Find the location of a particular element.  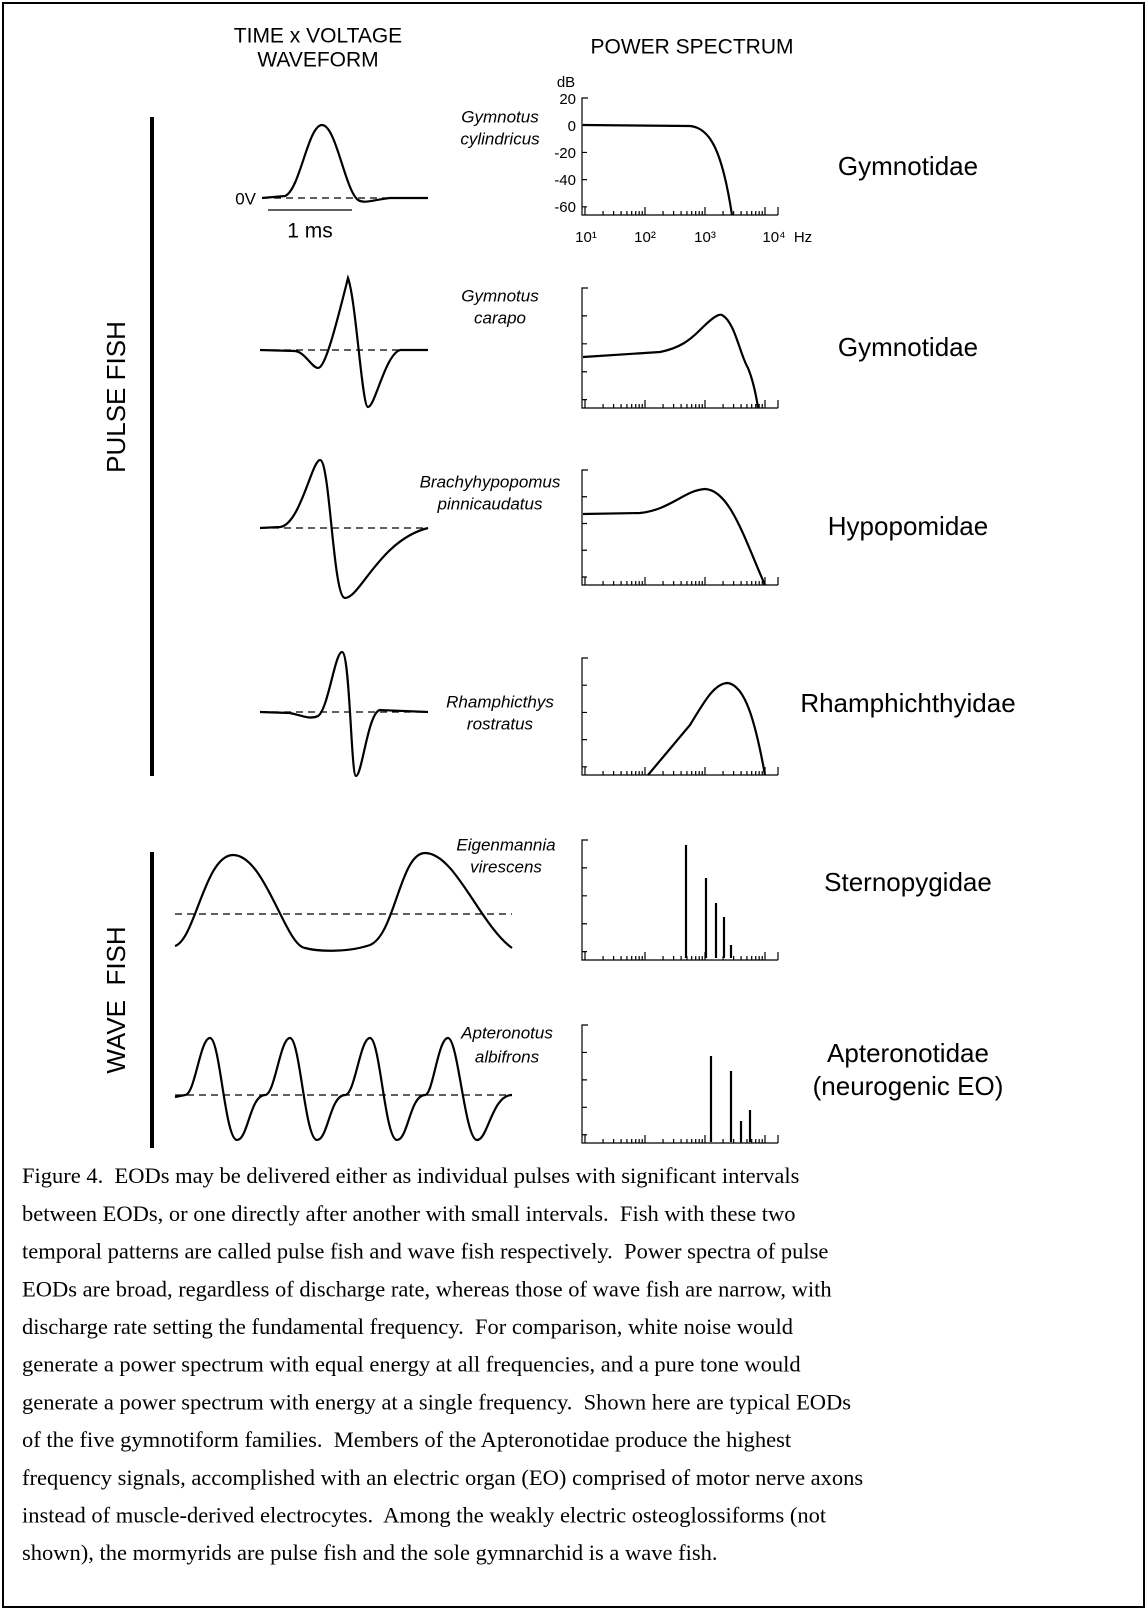

family: (neurogenic EO) is located at coordinates (908, 1086).